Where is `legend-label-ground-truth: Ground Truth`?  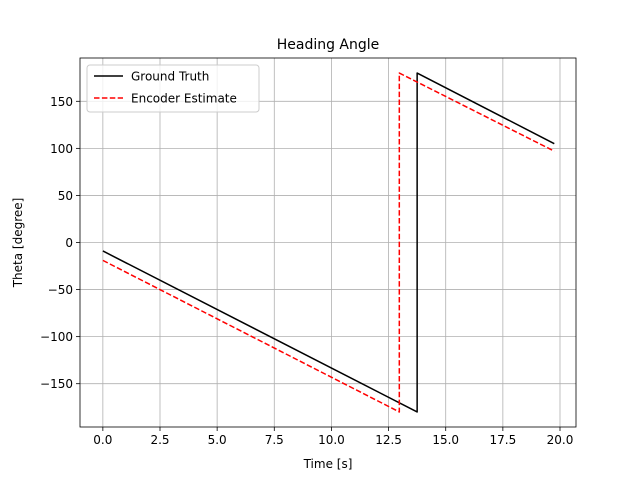 legend-label-ground-truth: Ground Truth is located at coordinates (170, 77).